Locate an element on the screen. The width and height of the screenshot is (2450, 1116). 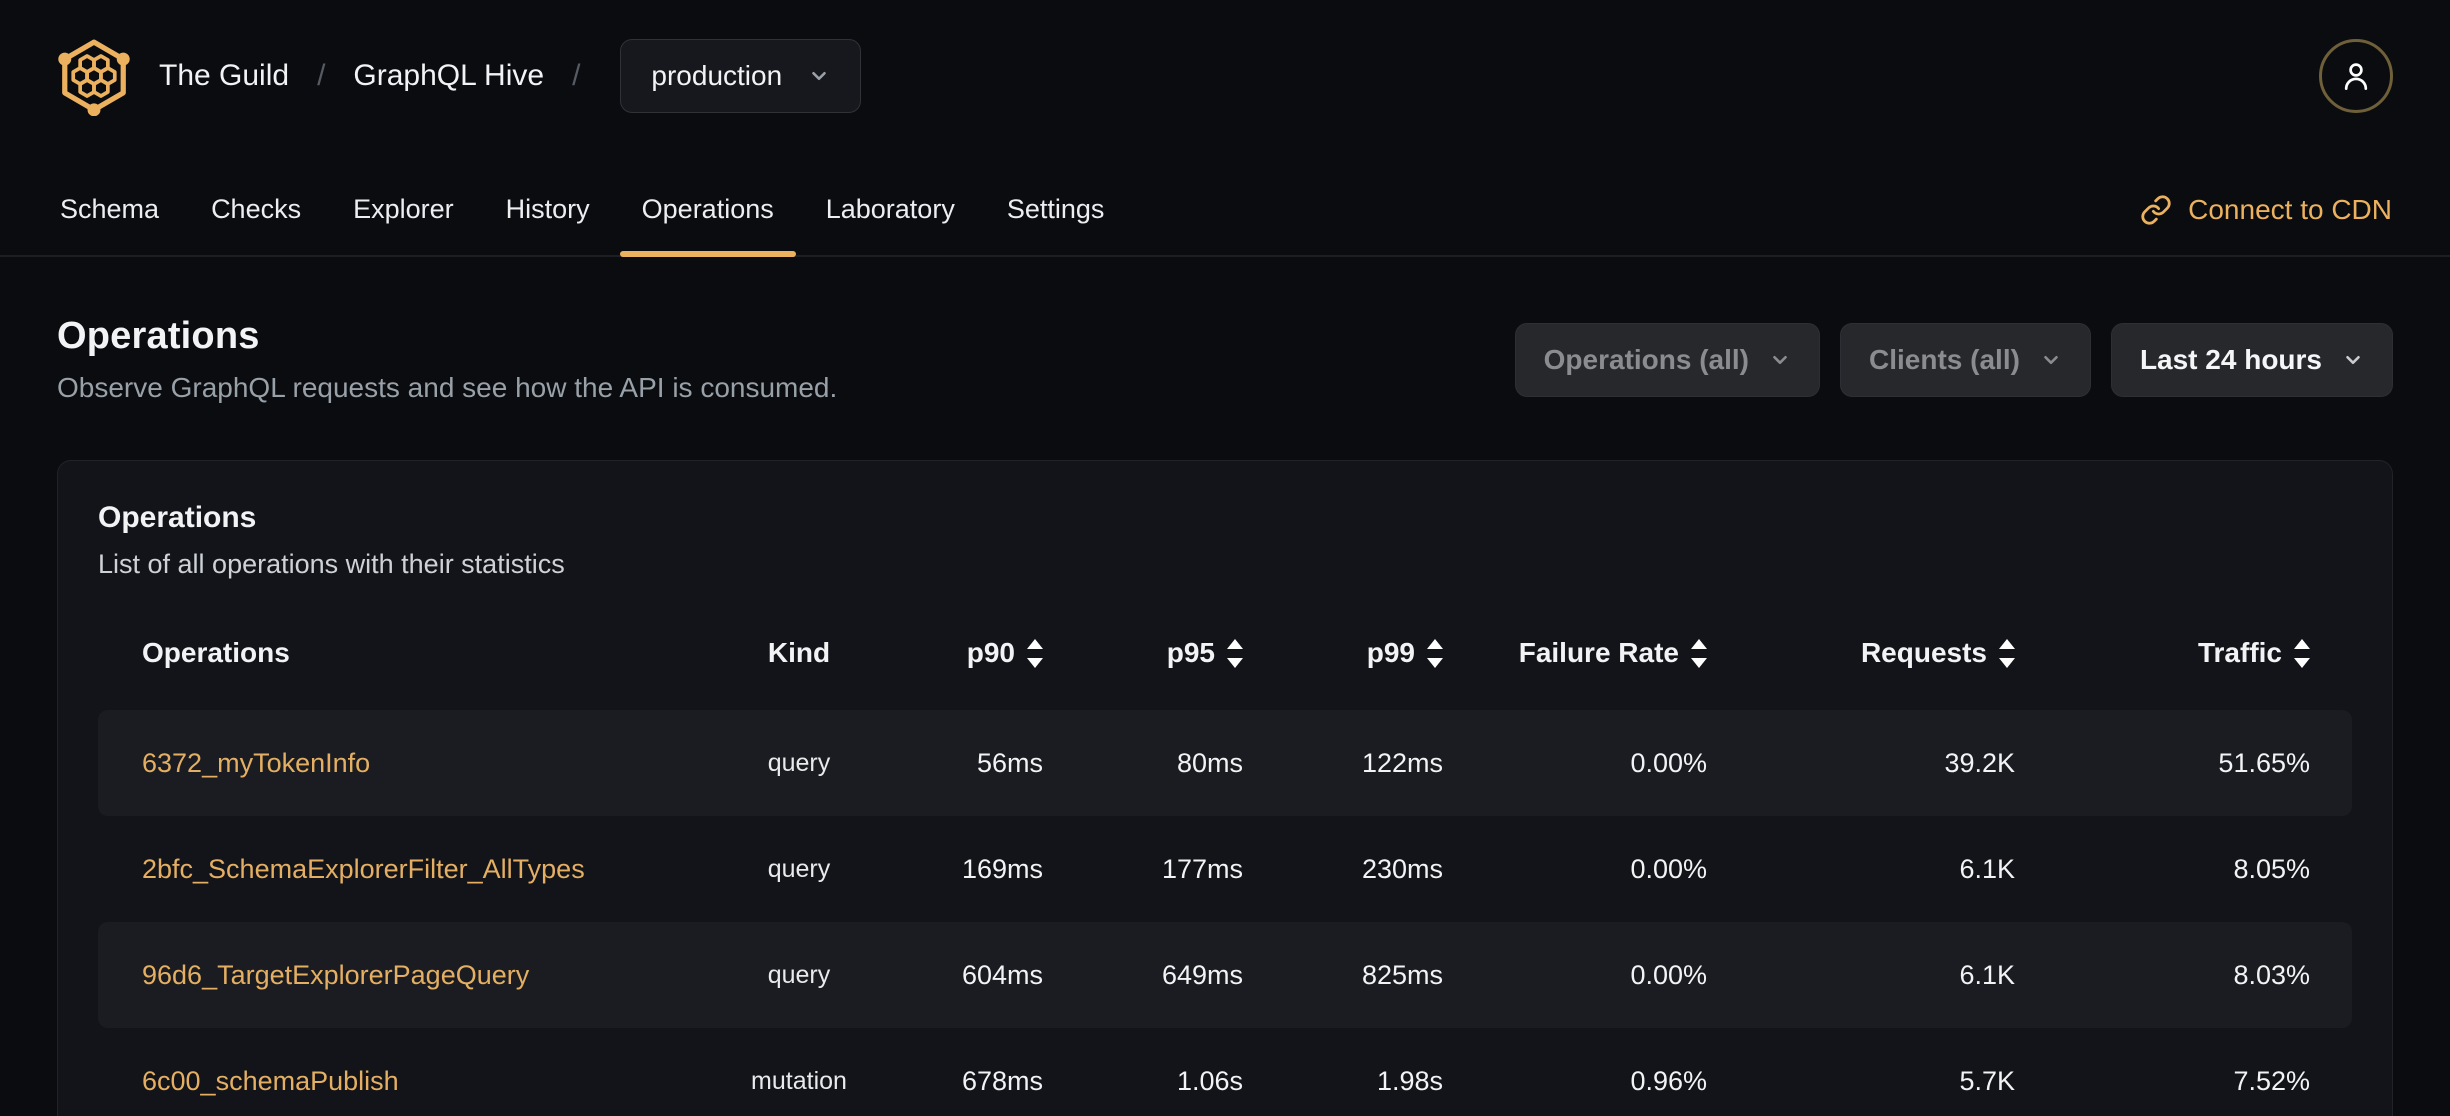
user-icon is located at coordinates (2356, 76).